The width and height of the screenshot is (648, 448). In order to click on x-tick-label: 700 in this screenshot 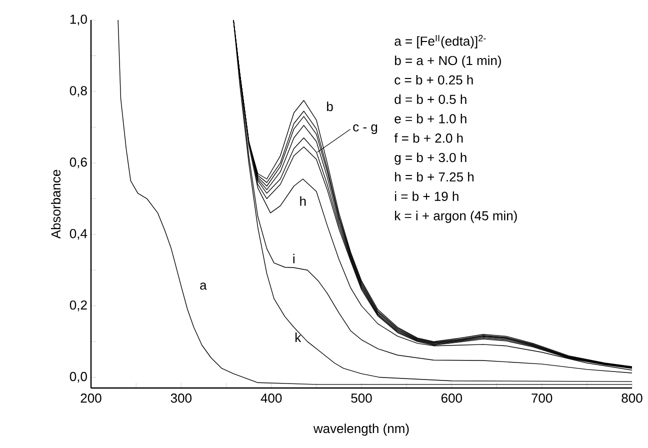, I will do `click(542, 398)`.